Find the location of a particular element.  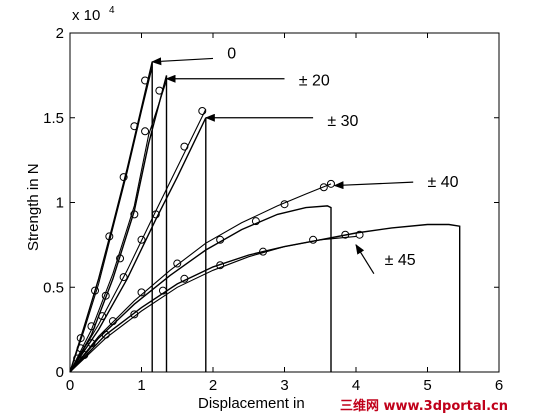

watermark: 三维网 www.3dportal.cn is located at coordinates (424, 406).